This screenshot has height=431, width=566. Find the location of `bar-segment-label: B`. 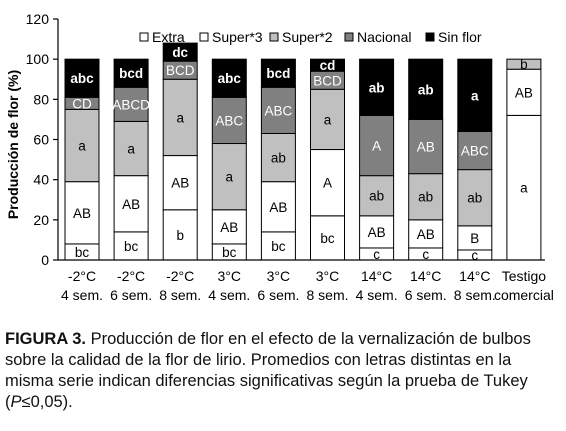

bar-segment-label: B is located at coordinates (474, 238).